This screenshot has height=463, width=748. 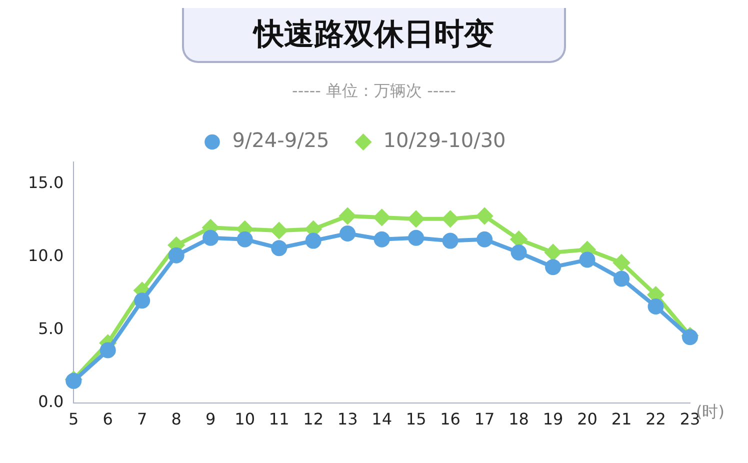 What do you see at coordinates (46, 182) in the screenshot?
I see `y-tick-label: 15.0` at bounding box center [46, 182].